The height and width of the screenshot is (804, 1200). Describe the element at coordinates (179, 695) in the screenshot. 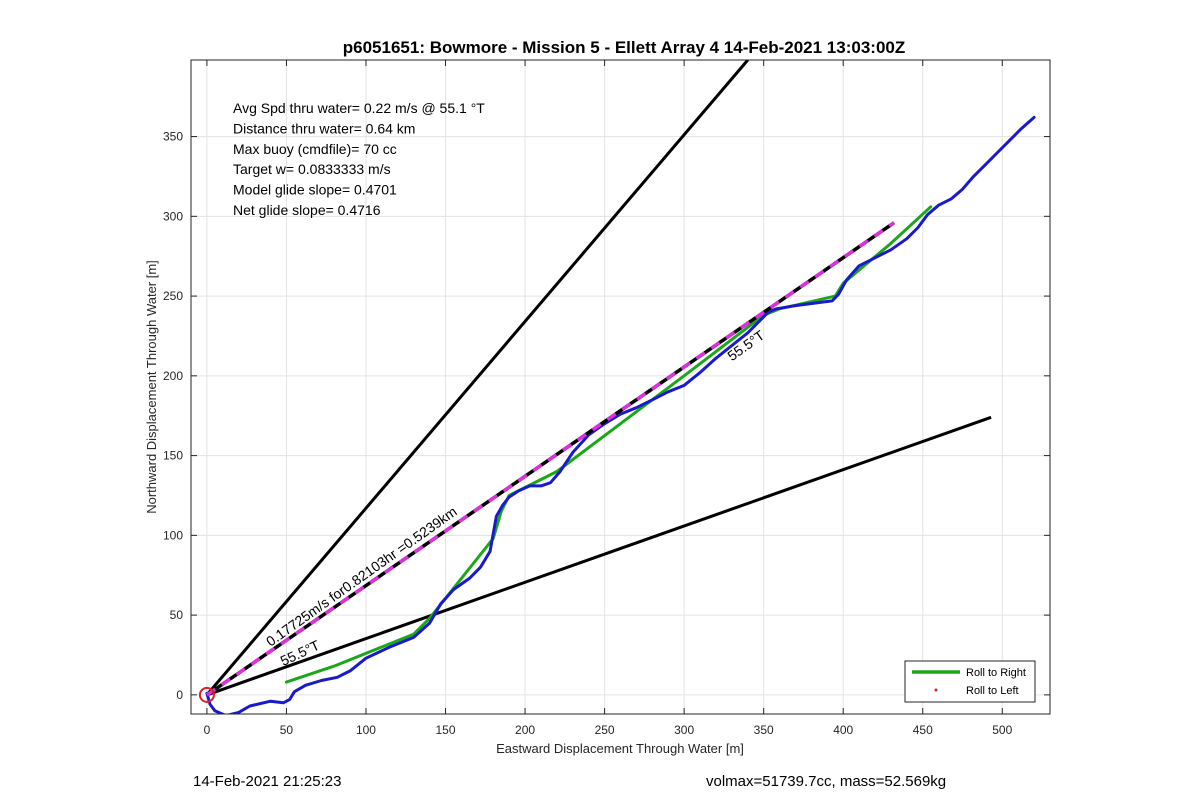

I see `y-tick-label: 0` at that location.